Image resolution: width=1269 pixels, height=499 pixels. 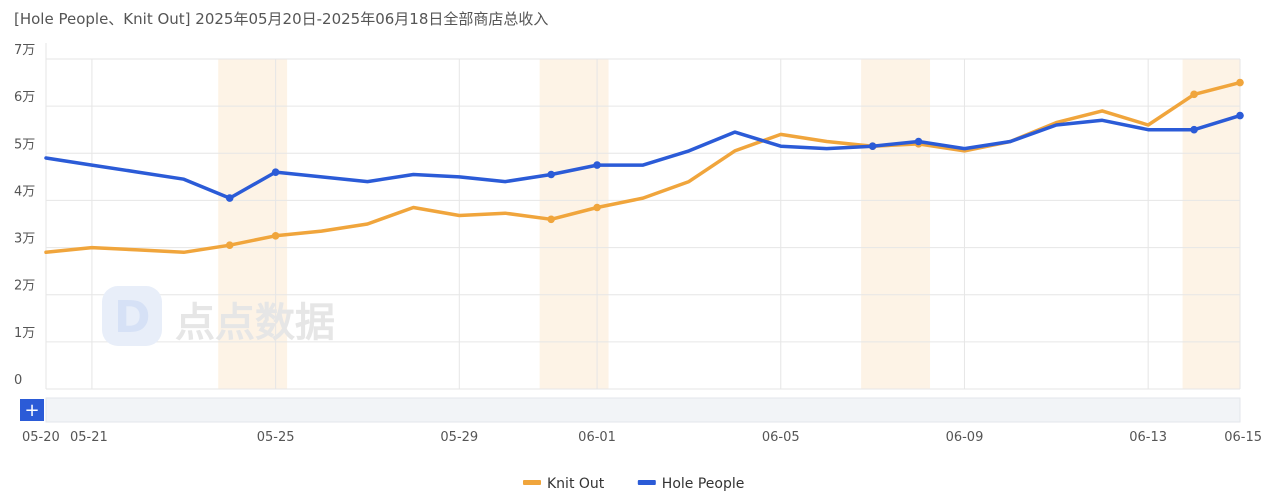 I want to click on y-tick-label: 0, so click(x=18, y=380).